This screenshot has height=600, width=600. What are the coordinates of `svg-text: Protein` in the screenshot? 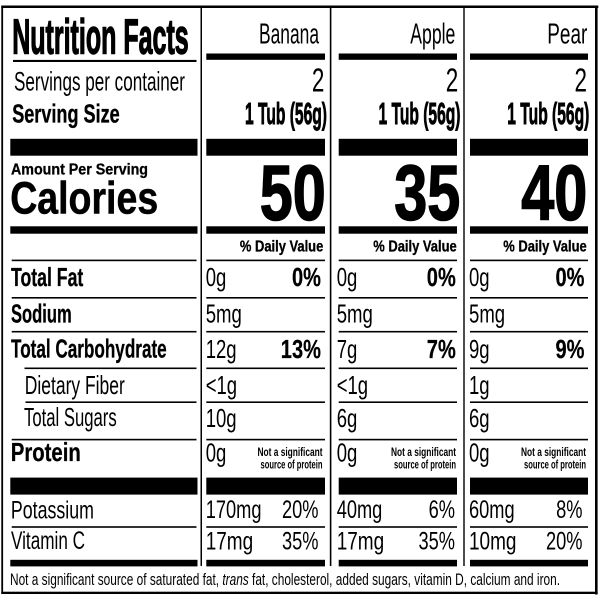 It's located at (46, 453).